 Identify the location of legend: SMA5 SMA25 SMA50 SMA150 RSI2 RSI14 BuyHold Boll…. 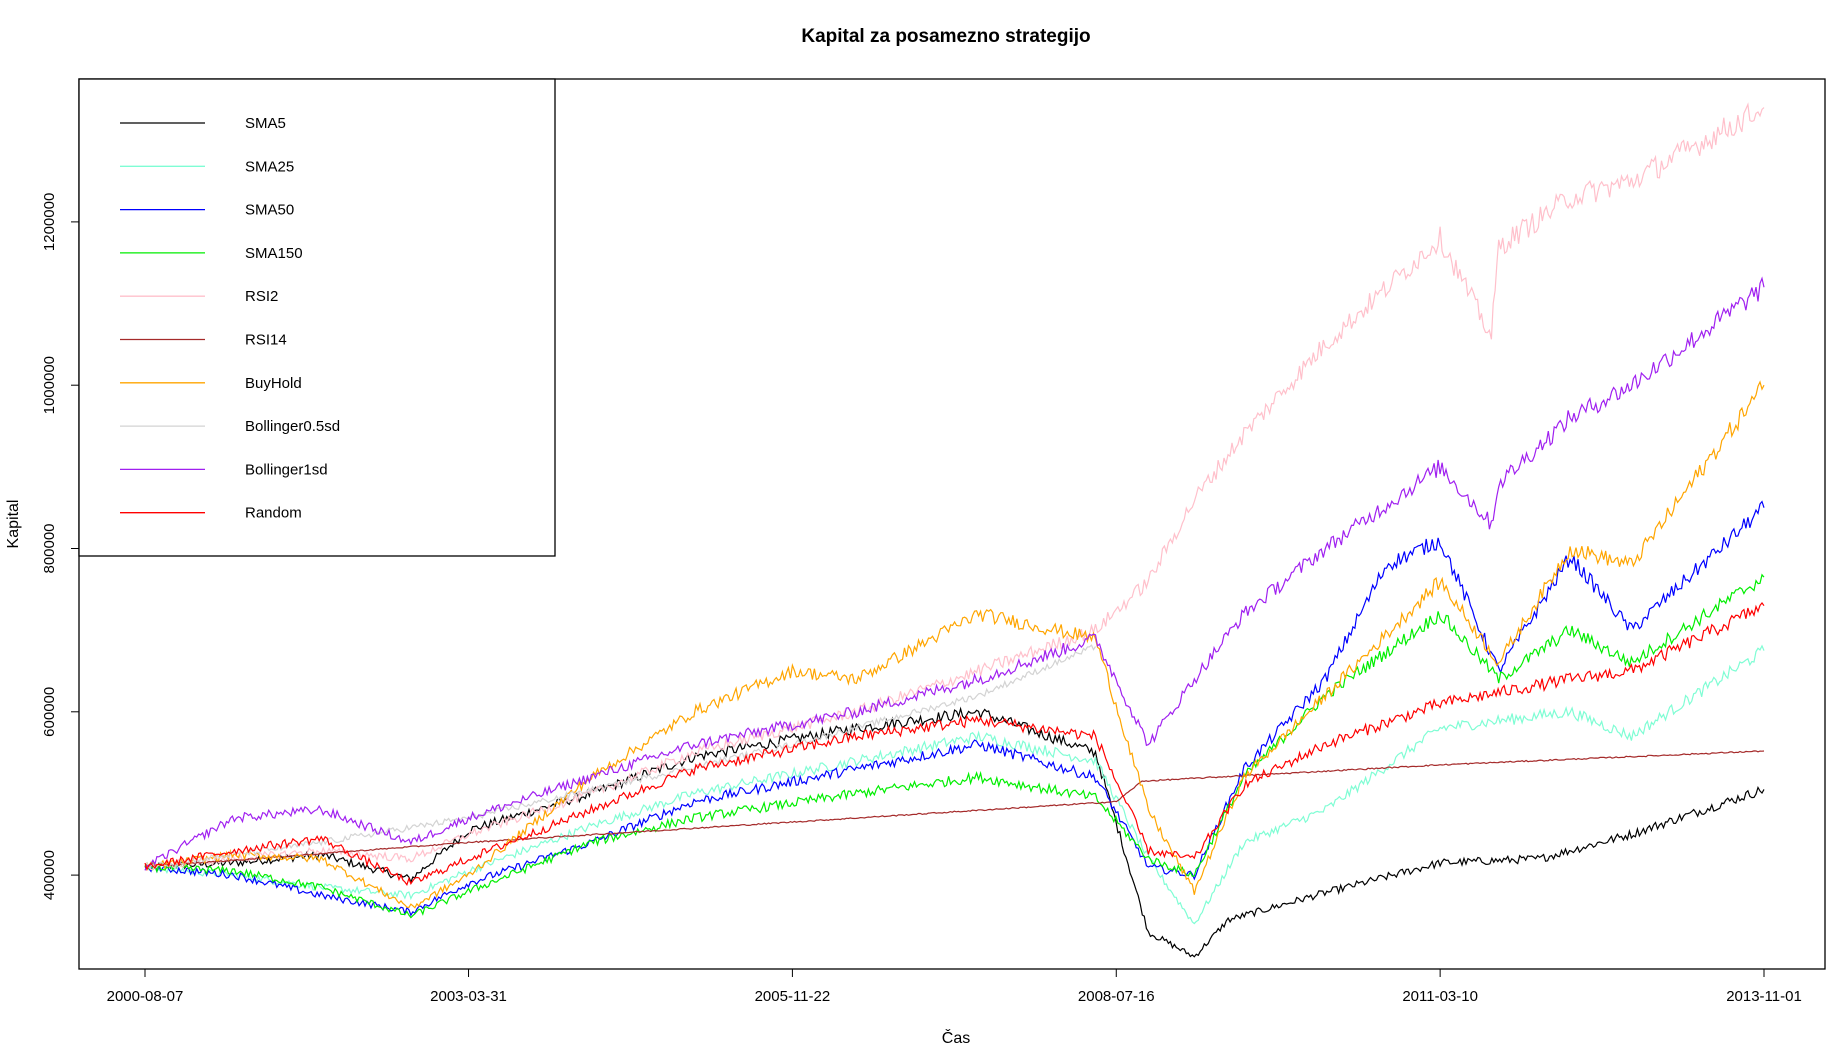
(317, 317).